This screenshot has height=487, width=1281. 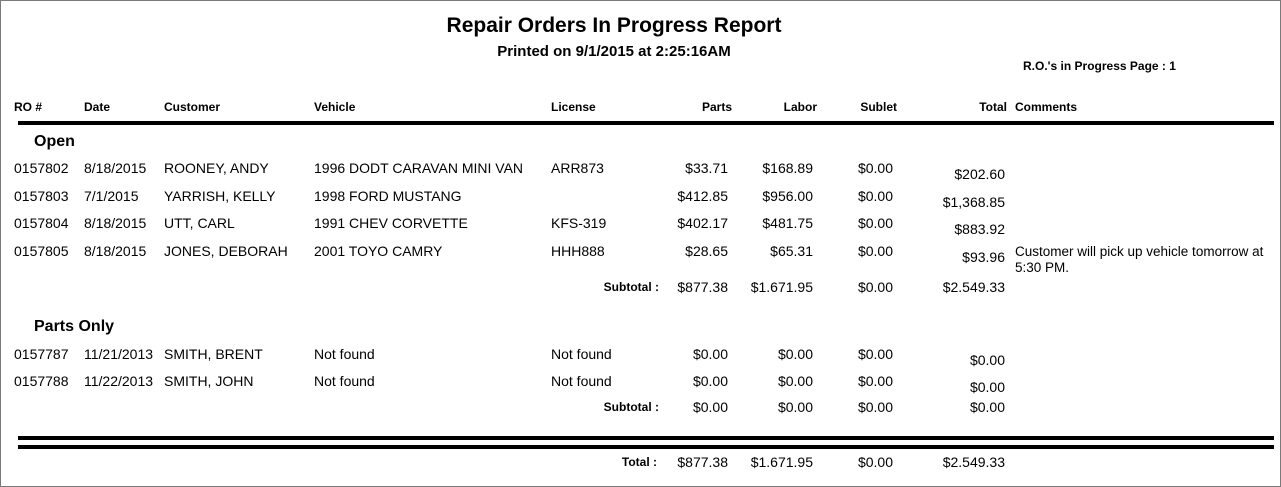 I want to click on cell-parts: $28.65, so click(x=706, y=251).